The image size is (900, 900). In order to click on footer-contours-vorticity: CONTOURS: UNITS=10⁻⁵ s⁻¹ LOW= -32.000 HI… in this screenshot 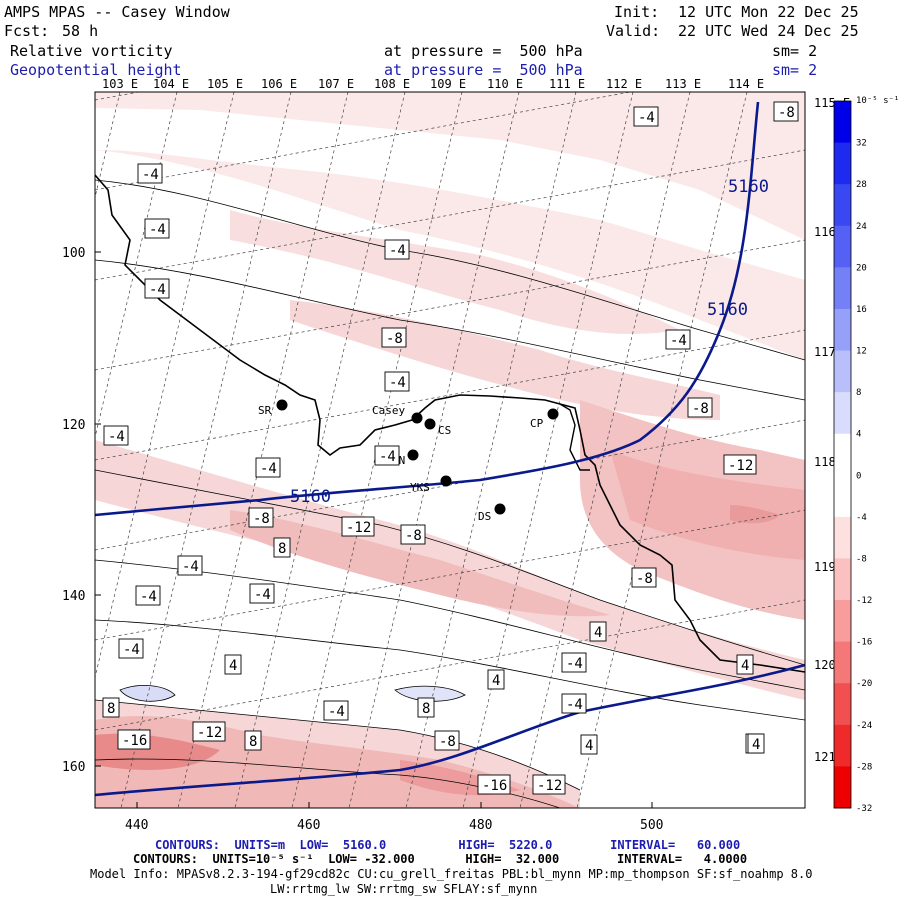, I will do `click(440, 859)`.